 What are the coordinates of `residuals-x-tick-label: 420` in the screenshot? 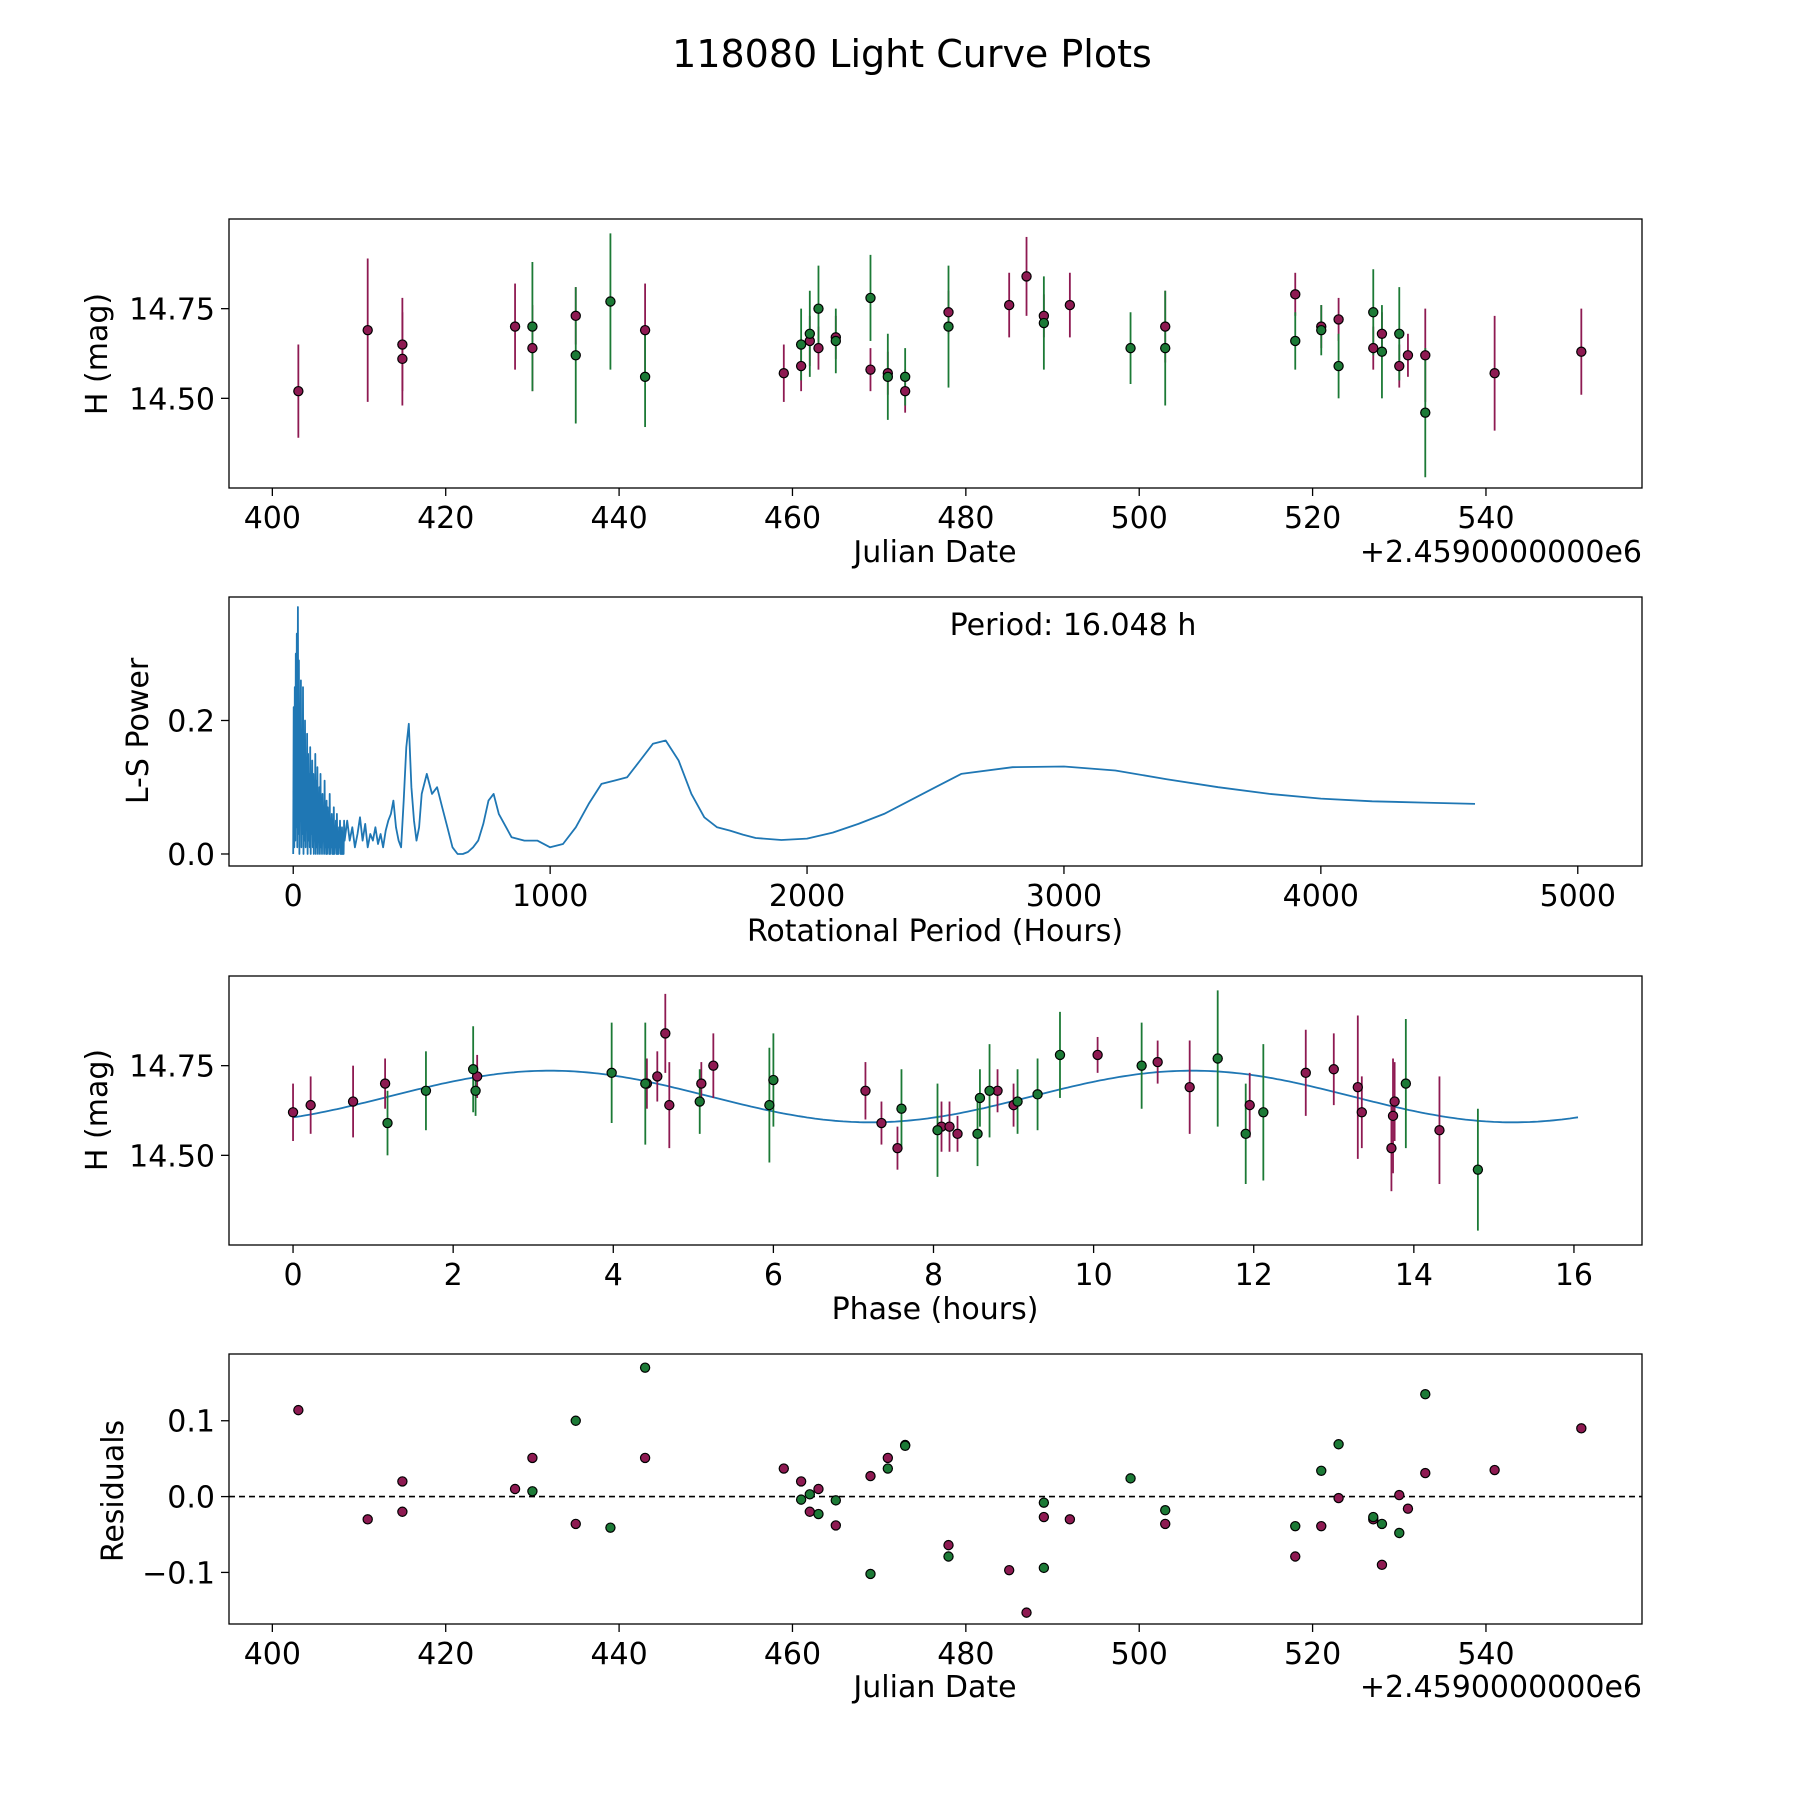 It's located at (445, 1654).